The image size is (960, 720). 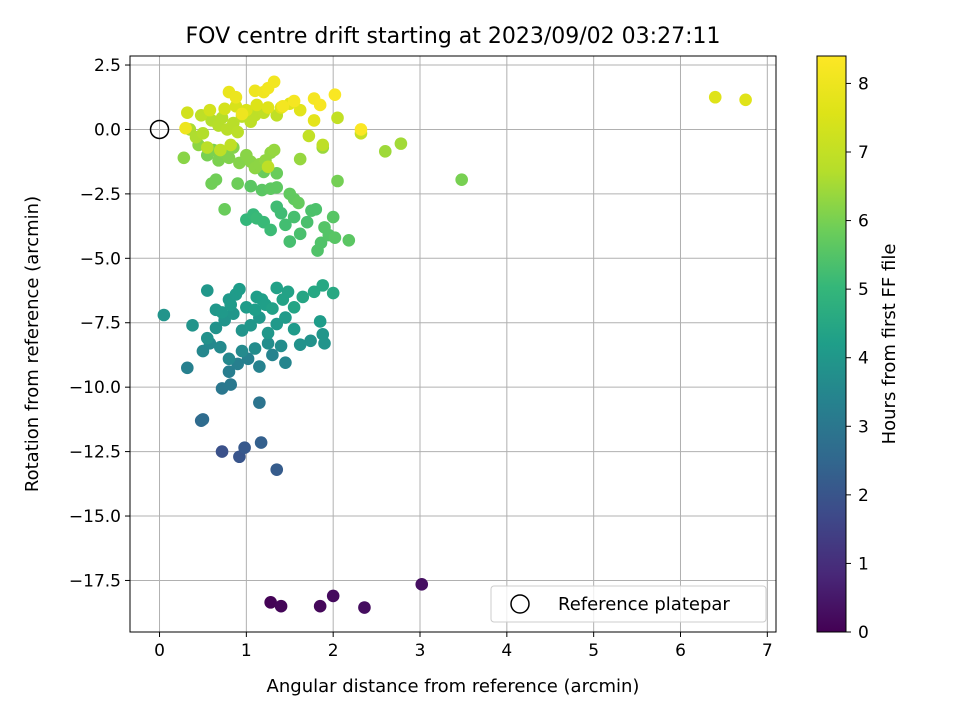 What do you see at coordinates (107, 130) in the screenshot?
I see `y-tick-label: 0.0` at bounding box center [107, 130].